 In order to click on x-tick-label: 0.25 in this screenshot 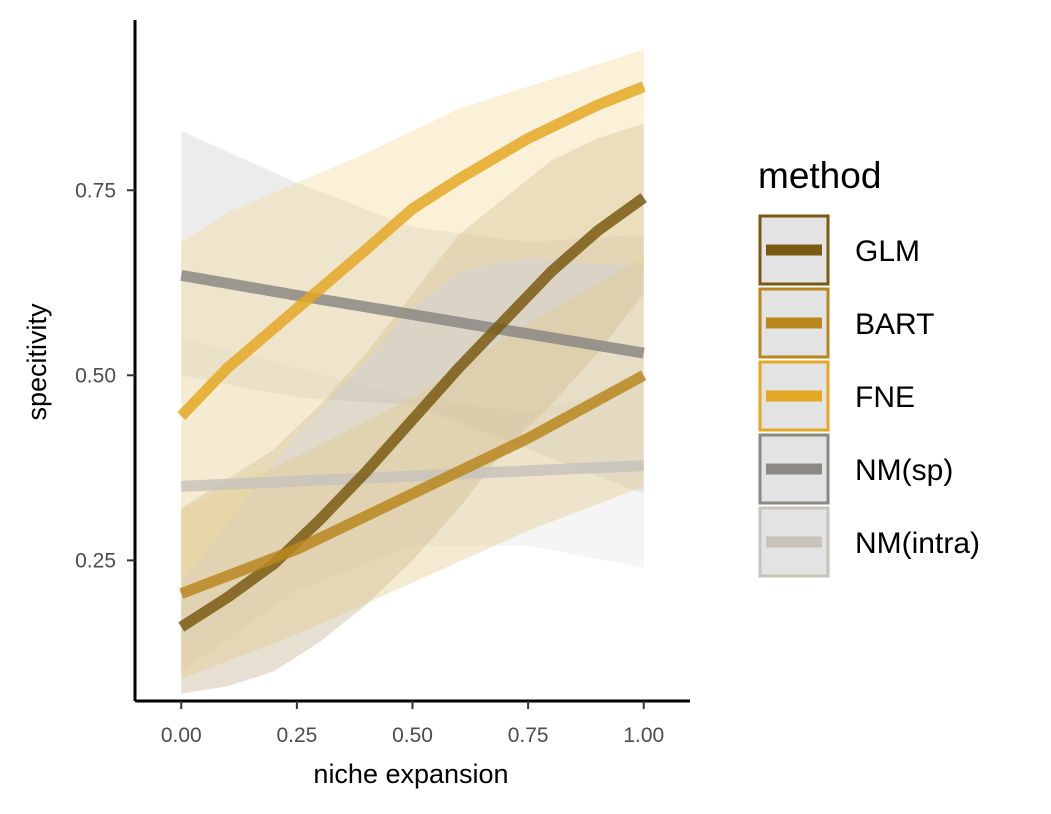, I will do `click(296, 735)`.